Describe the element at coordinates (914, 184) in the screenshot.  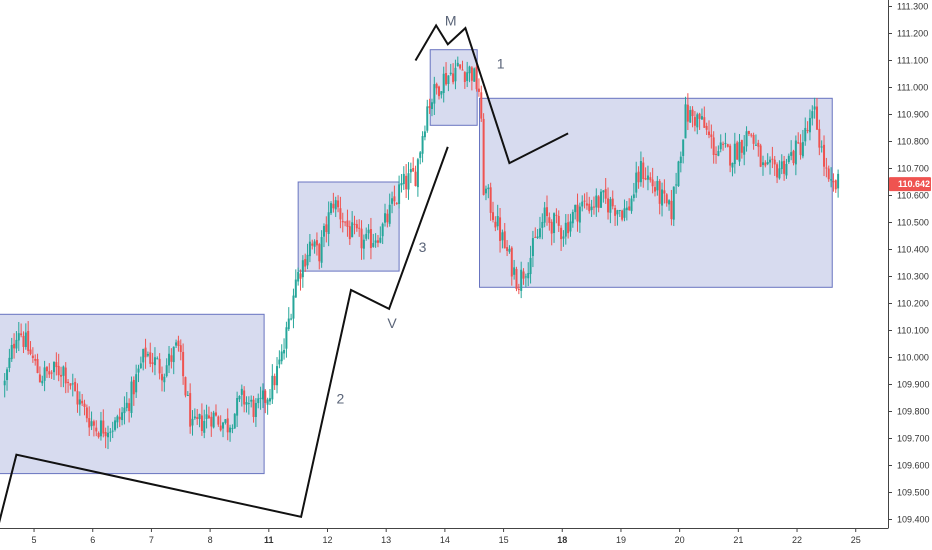
I see `current-price-label: 110.642` at that location.